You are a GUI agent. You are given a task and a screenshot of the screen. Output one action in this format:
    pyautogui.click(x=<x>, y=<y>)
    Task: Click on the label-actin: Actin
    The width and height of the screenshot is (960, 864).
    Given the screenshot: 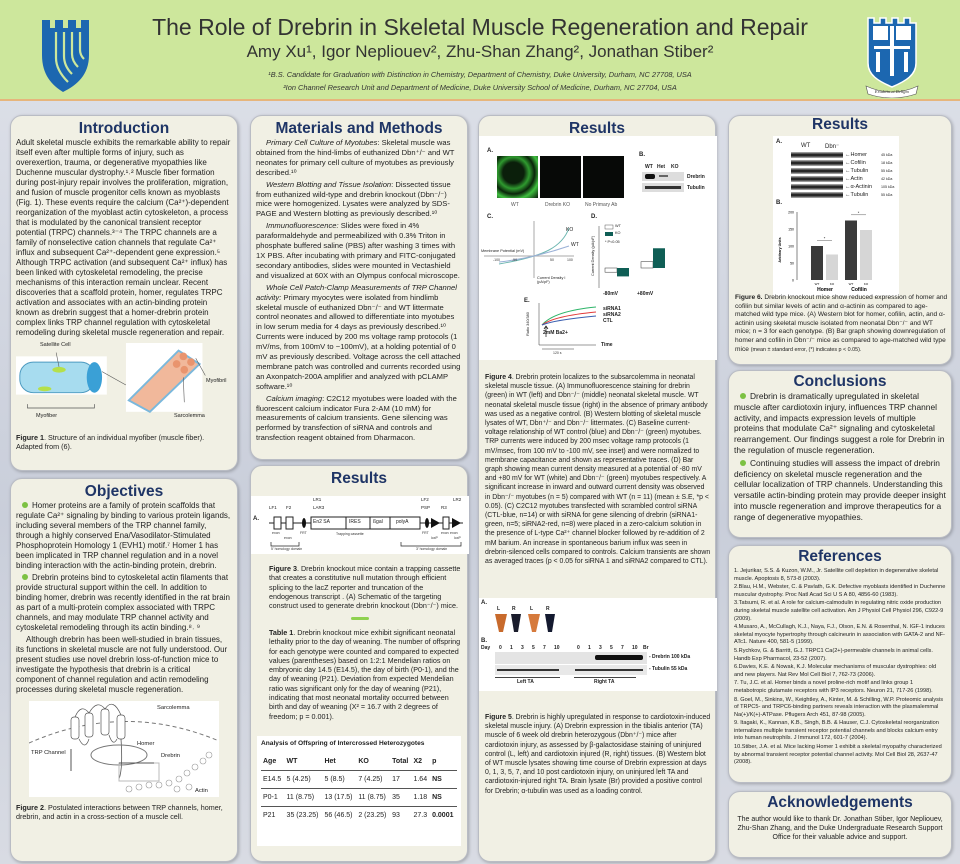 What is the action you would take?
    pyautogui.click(x=201, y=791)
    